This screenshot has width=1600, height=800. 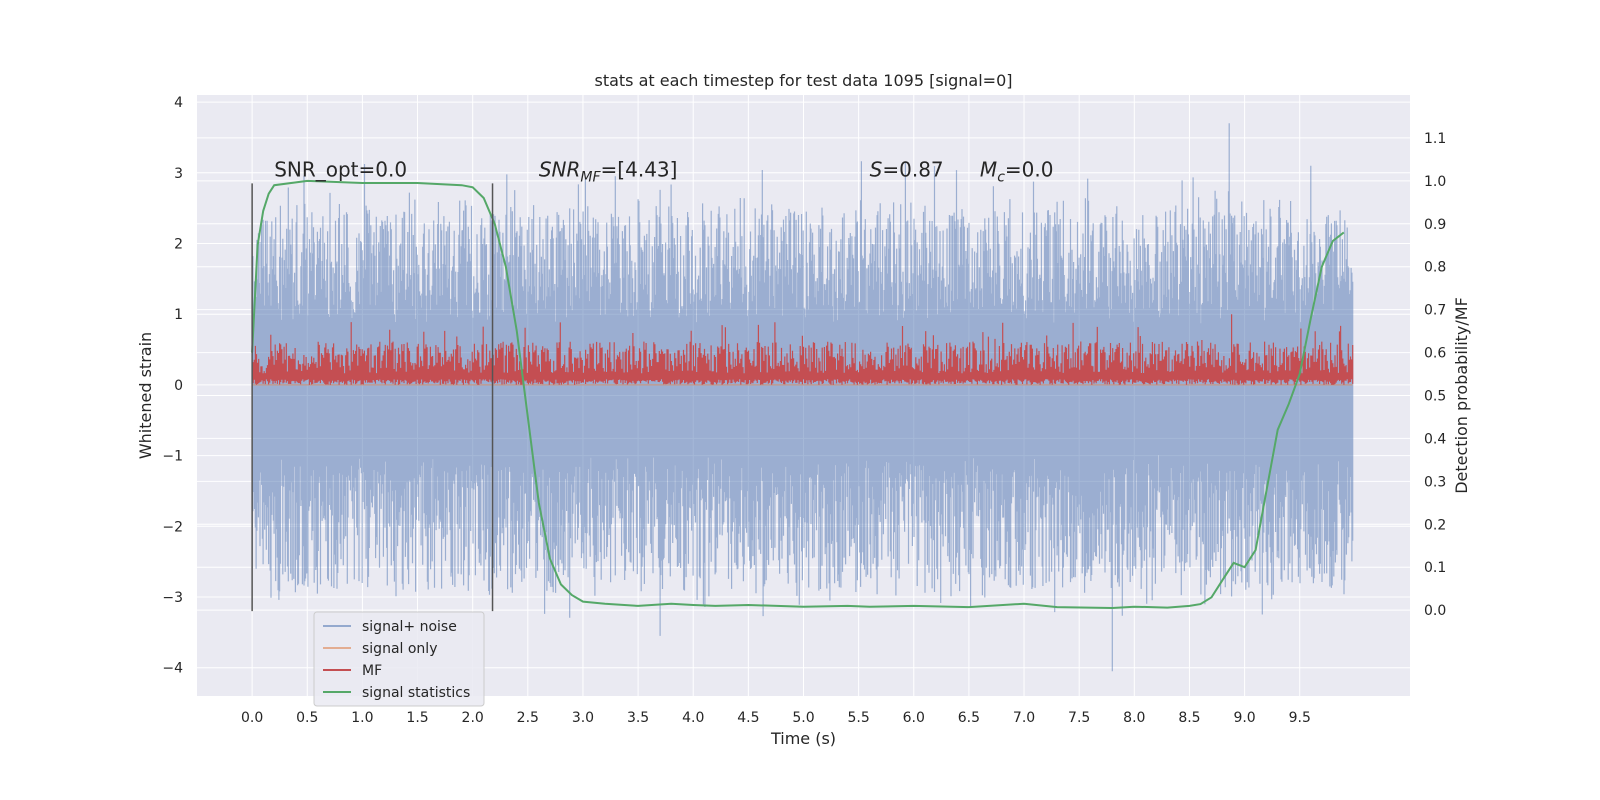 I want to click on y-right-tick-label: 0.2, so click(x=1435, y=525).